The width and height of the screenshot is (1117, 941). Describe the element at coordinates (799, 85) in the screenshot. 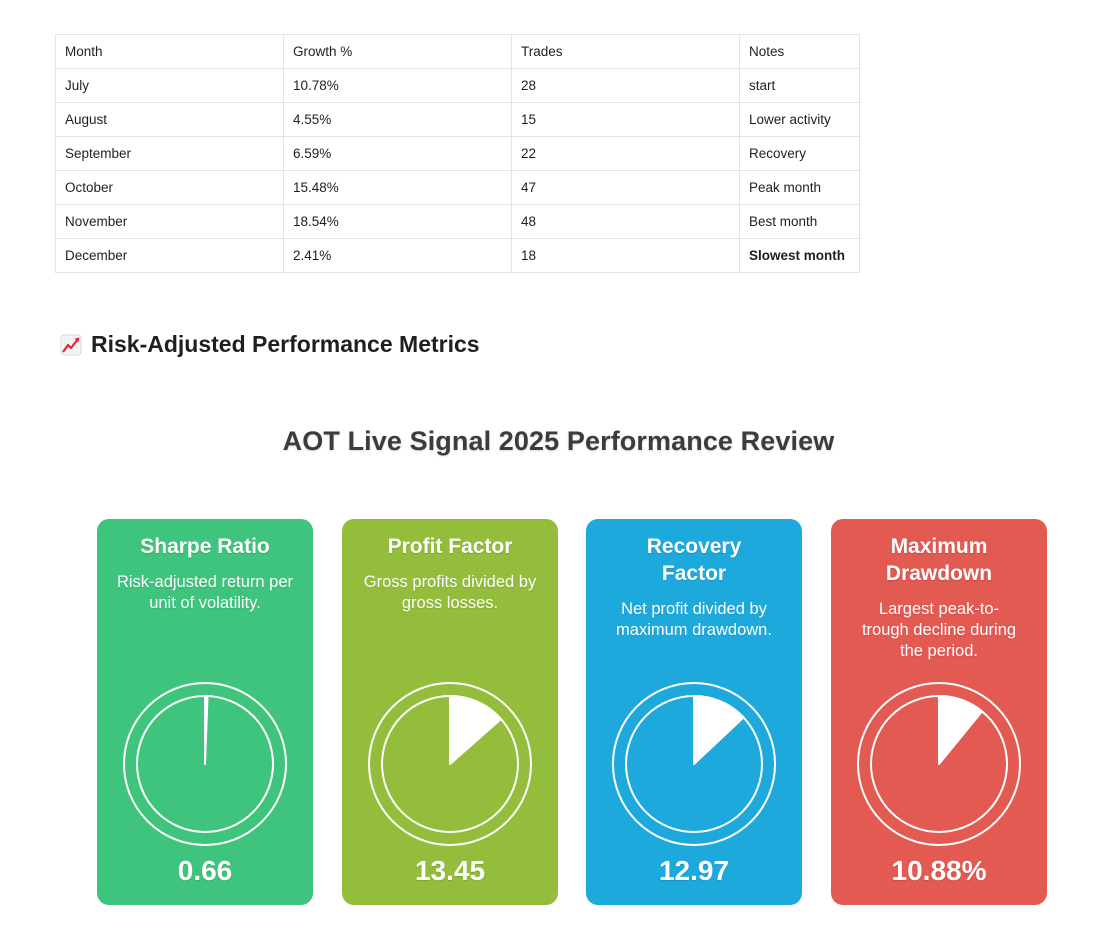

I see `cell-notes: start` at that location.